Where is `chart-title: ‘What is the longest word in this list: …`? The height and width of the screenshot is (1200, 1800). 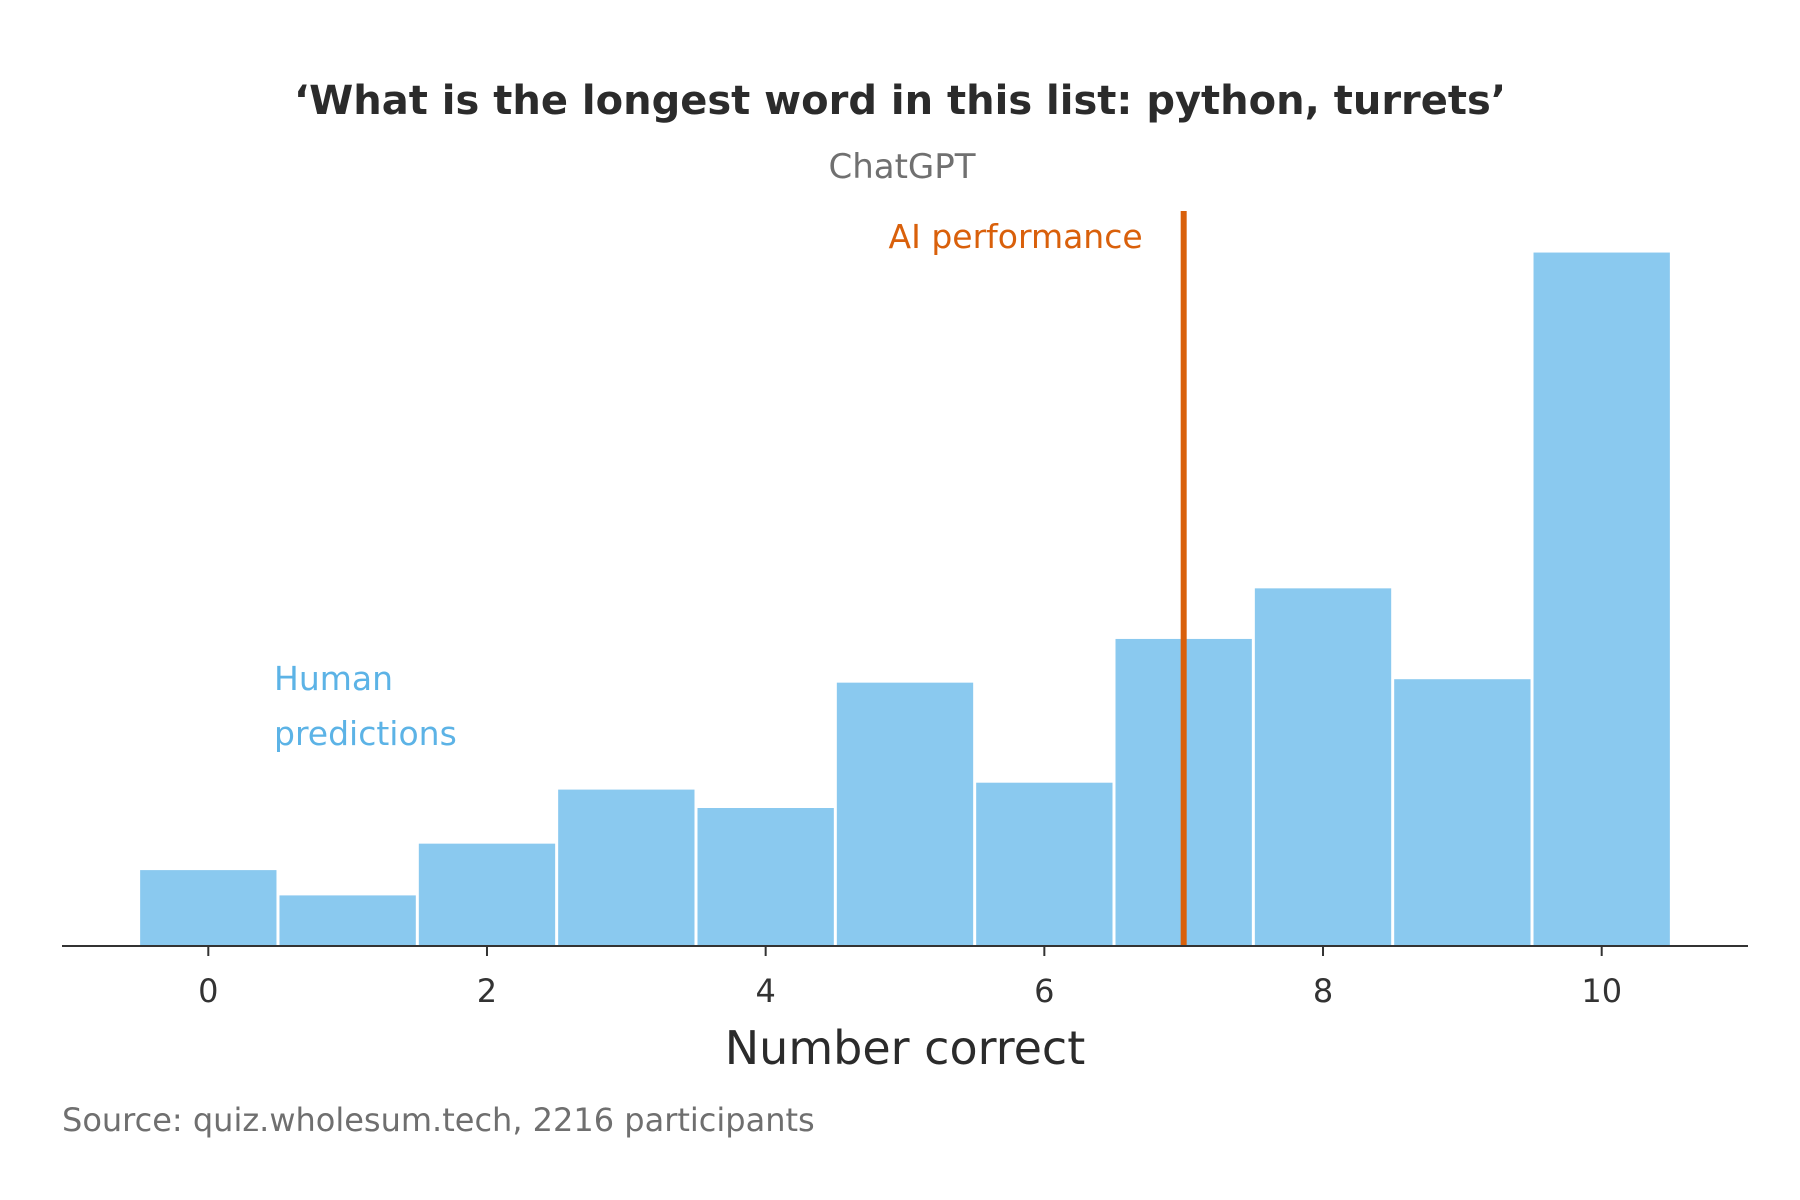 chart-title: ‘What is the longest word in this list: … is located at coordinates (900, 101).